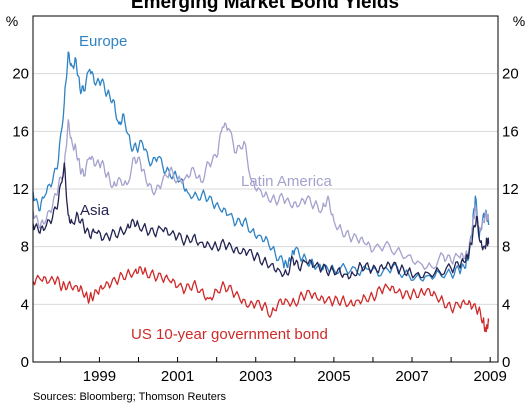  Describe the element at coordinates (20, 131) in the screenshot. I see `y-tick-left-16: 16` at that location.